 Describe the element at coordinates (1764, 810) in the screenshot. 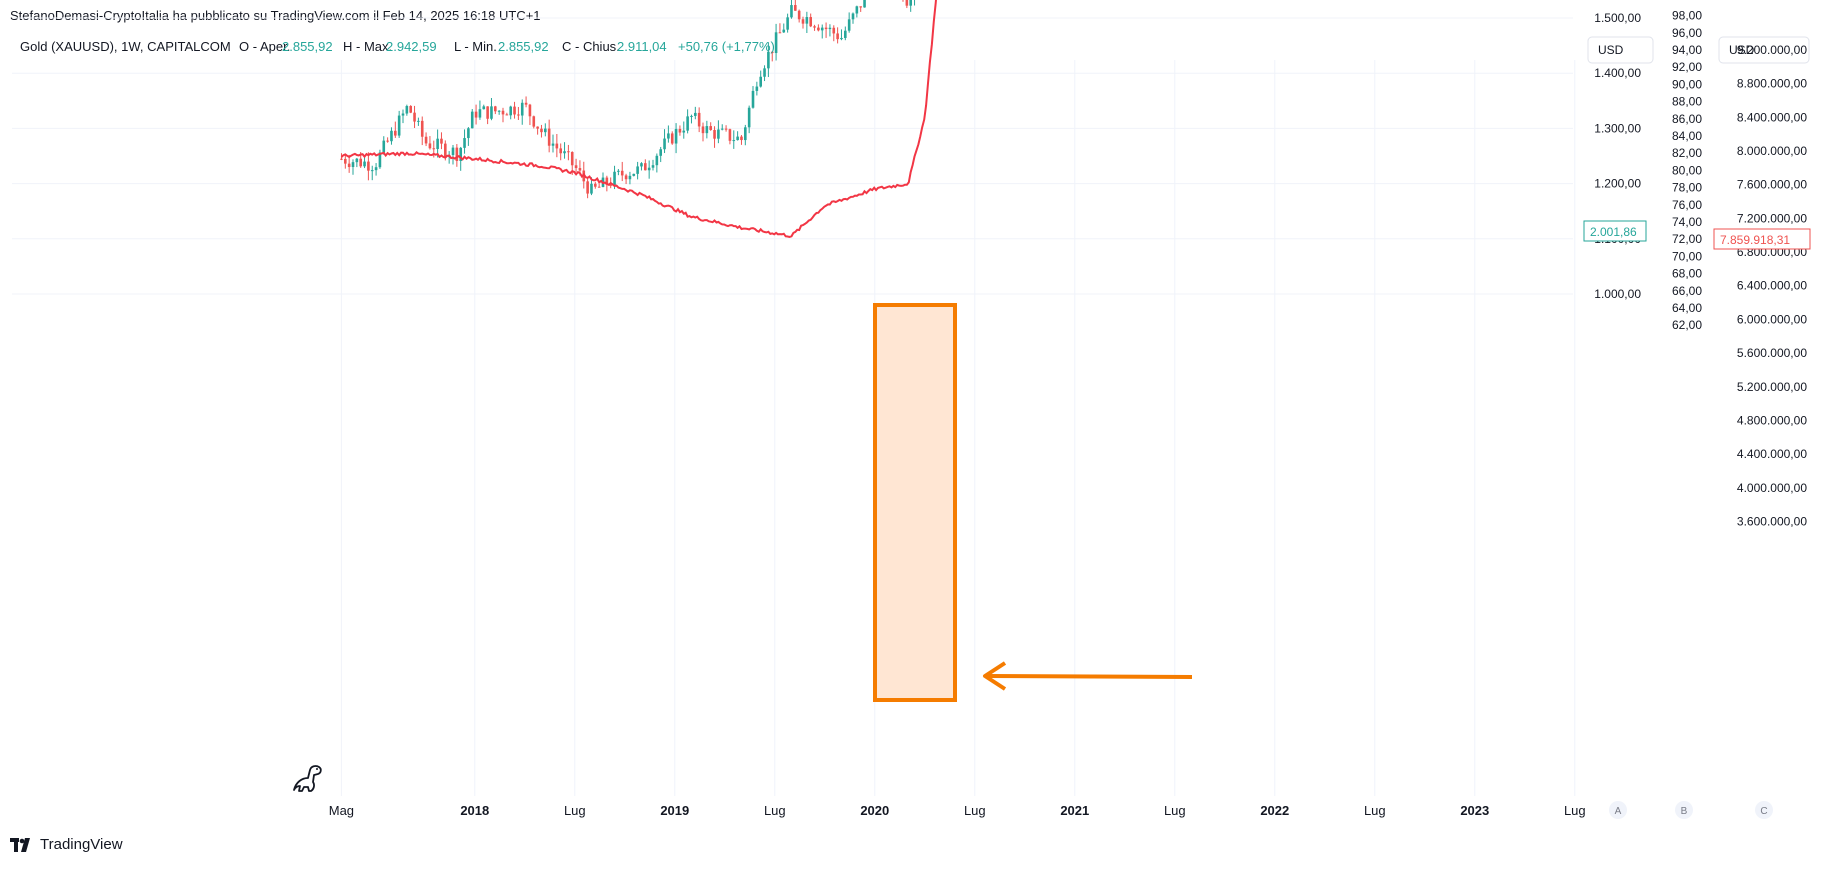

I see `scale-button-c` at that location.